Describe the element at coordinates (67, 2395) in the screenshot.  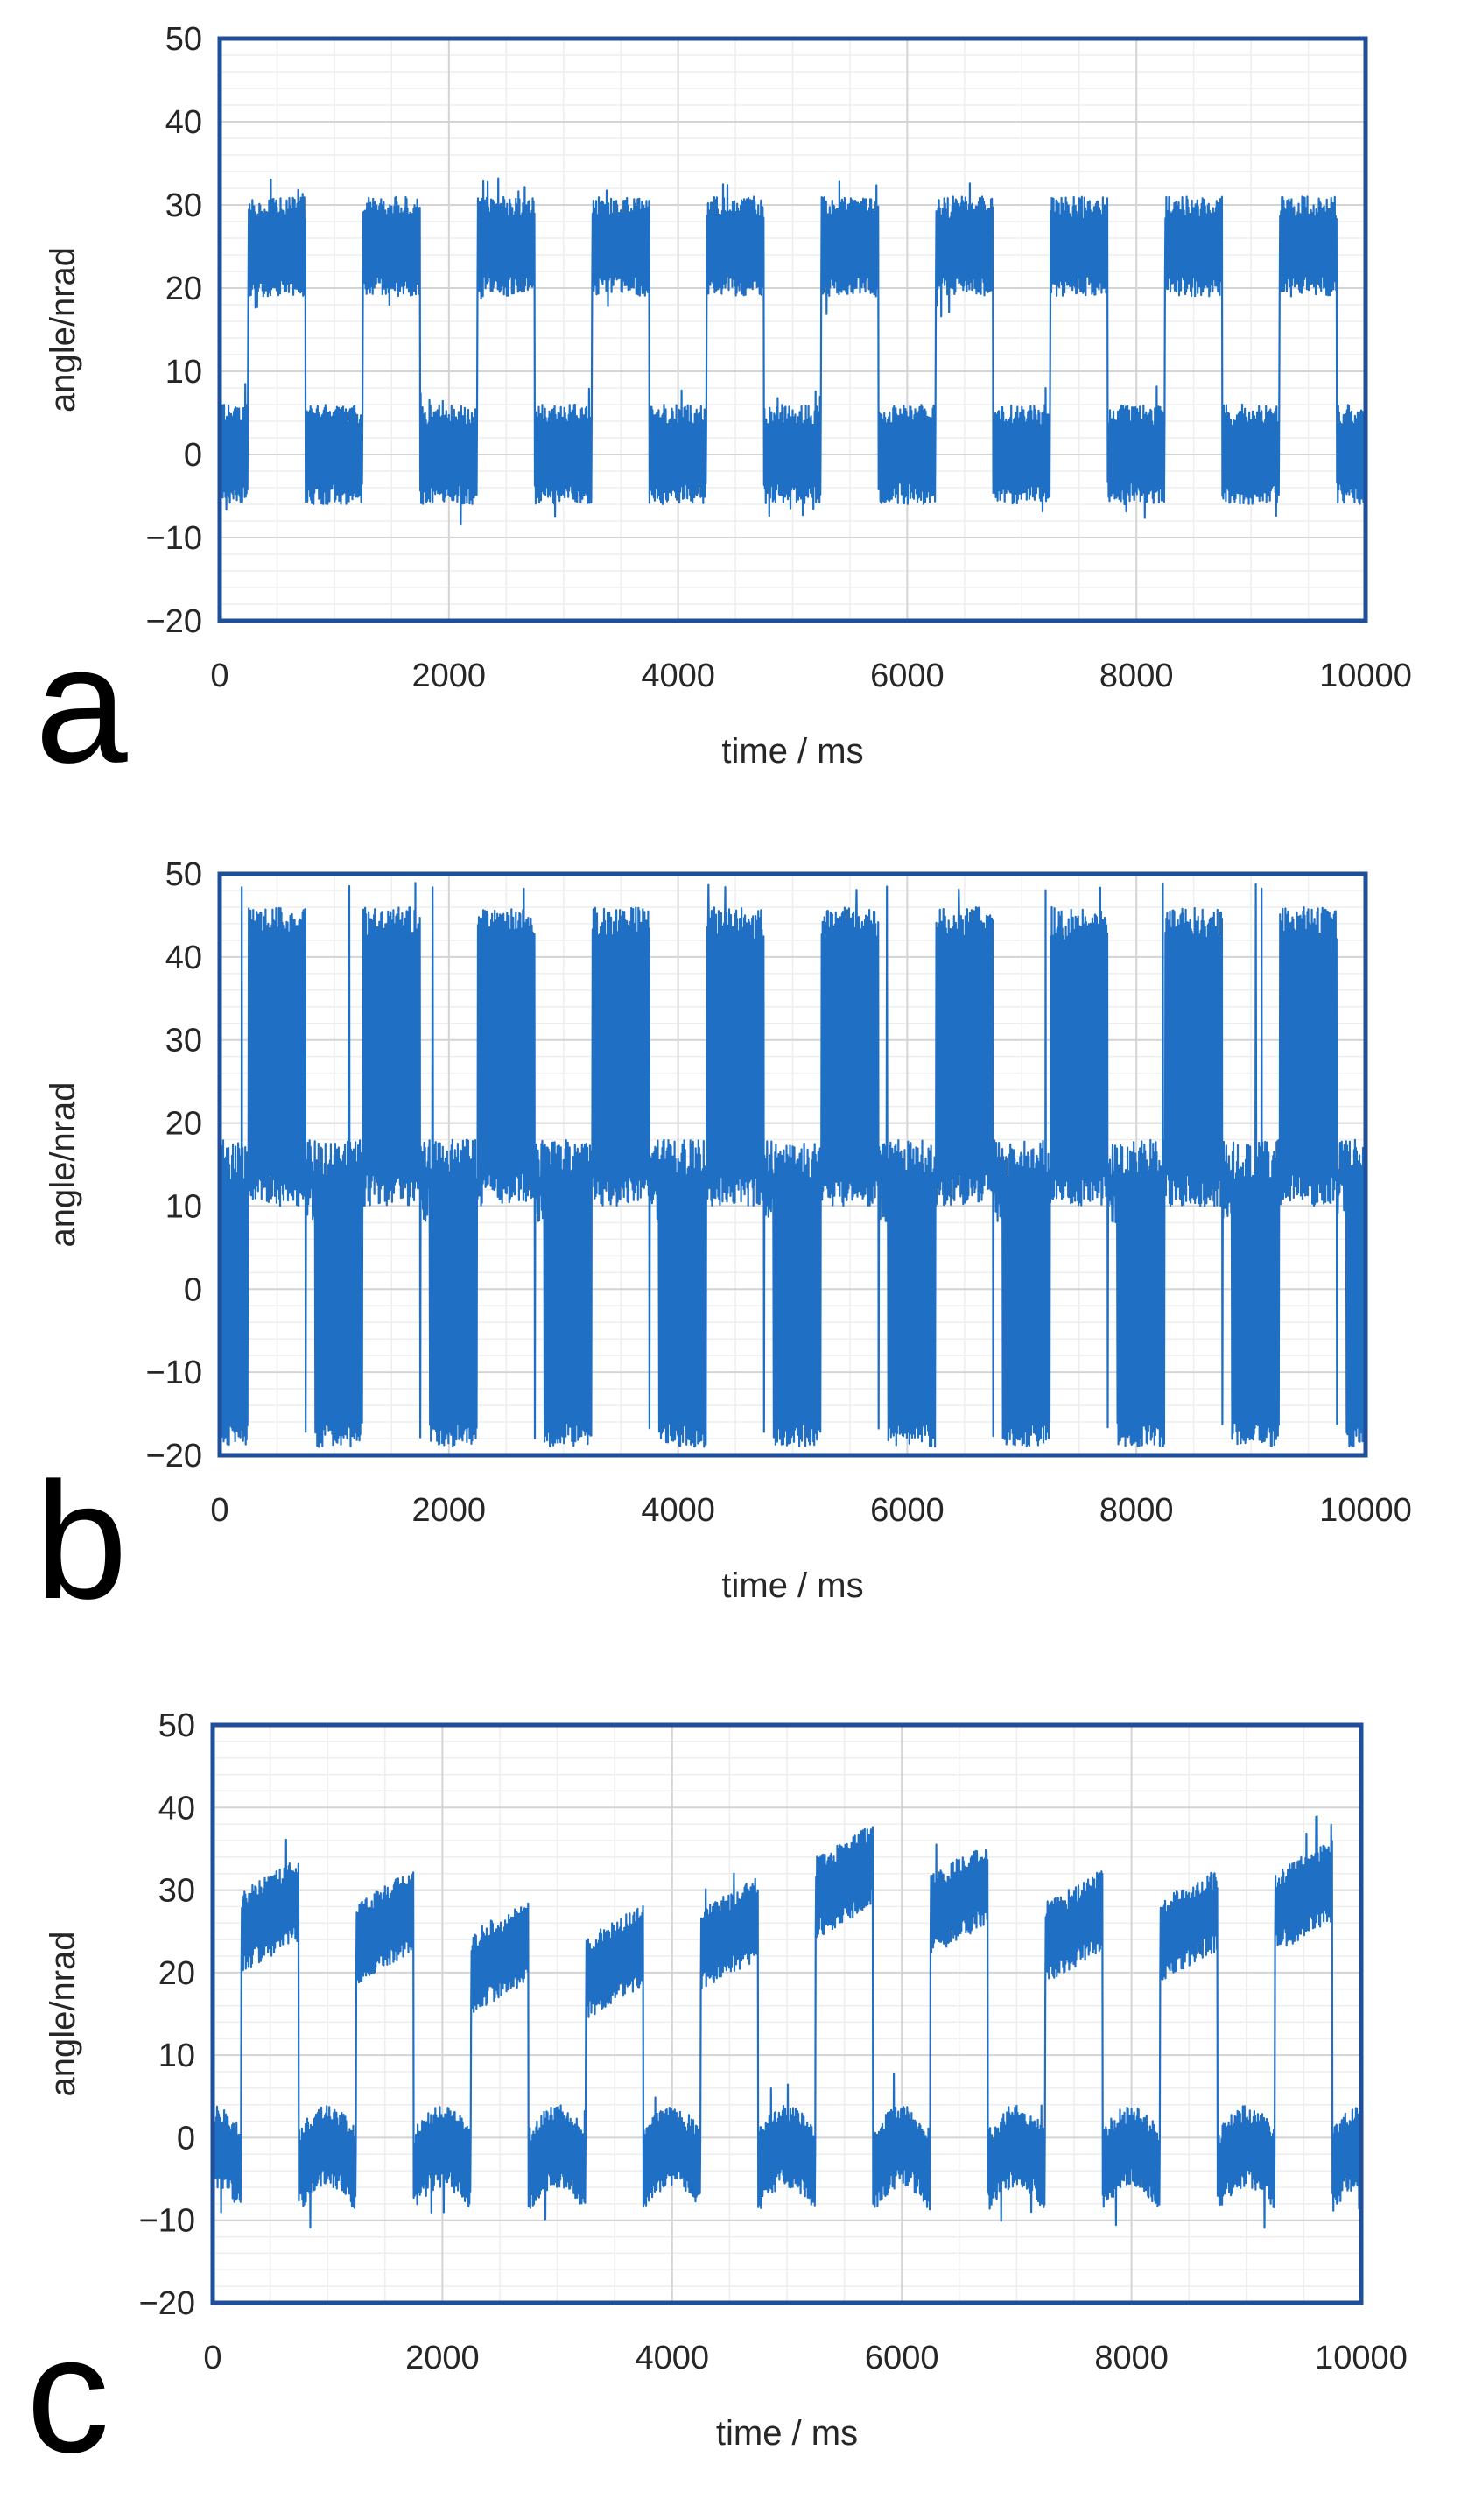
I see `panel-letter-c: c` at that location.